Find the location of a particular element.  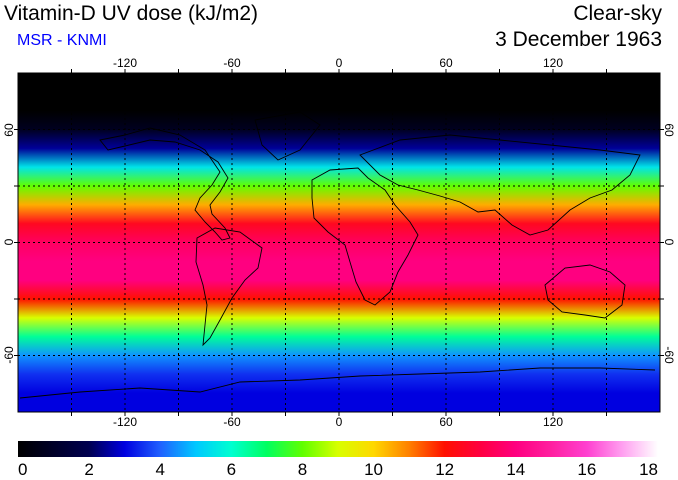

colorbar-tick-label: 6 is located at coordinates (231, 469).